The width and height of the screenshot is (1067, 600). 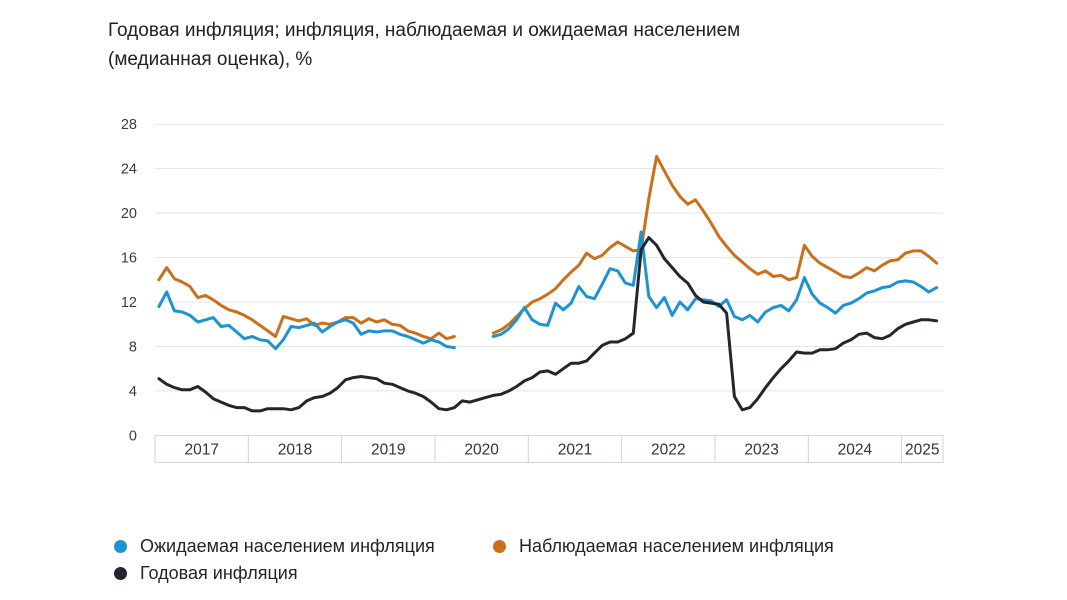 I want to click on y-axis-tick-8: 8, so click(x=133, y=348).